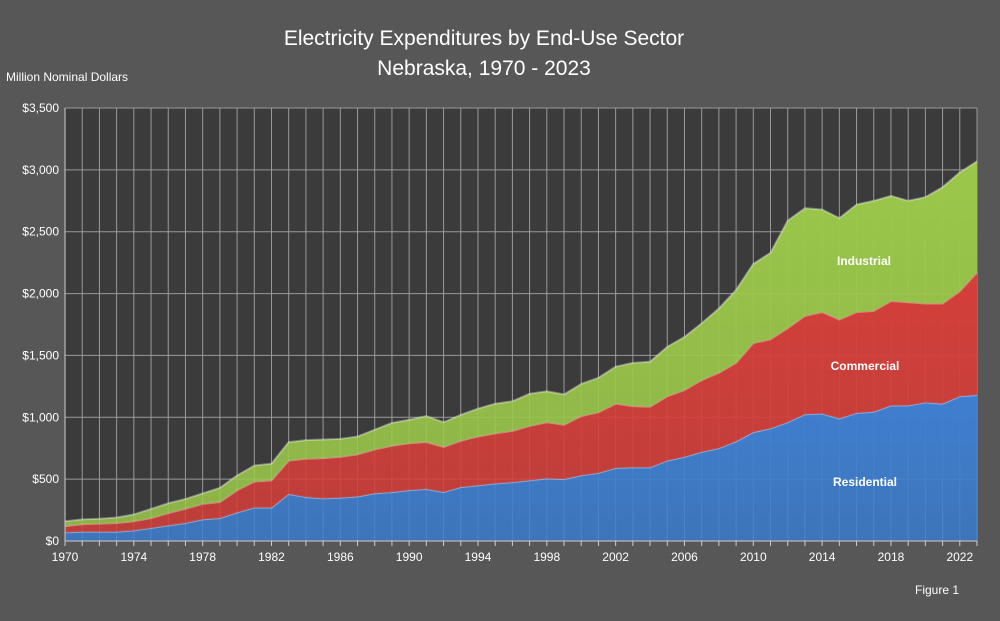  I want to click on x-tick-label: 1998, so click(546, 557).